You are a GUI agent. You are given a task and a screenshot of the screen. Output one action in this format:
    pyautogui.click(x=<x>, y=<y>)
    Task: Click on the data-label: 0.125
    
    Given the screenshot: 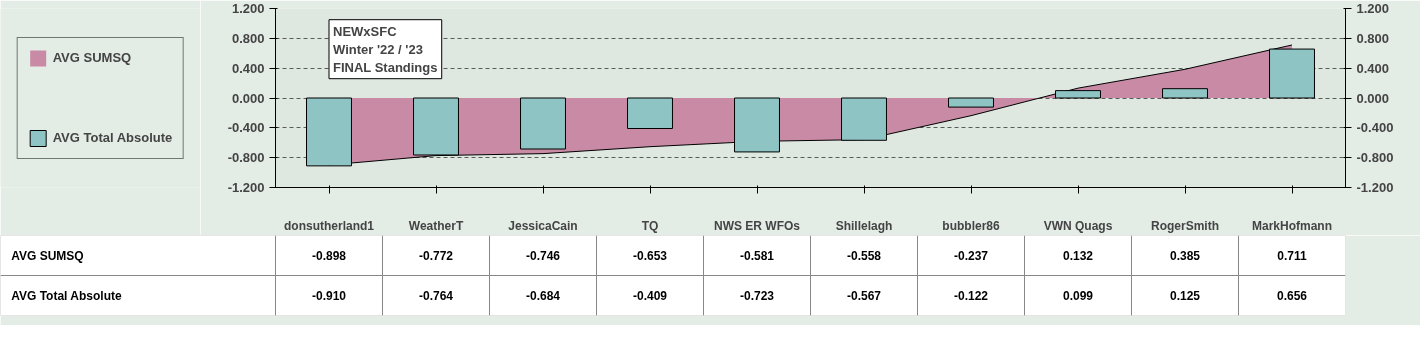 What is the action you would take?
    pyautogui.click(x=1185, y=296)
    